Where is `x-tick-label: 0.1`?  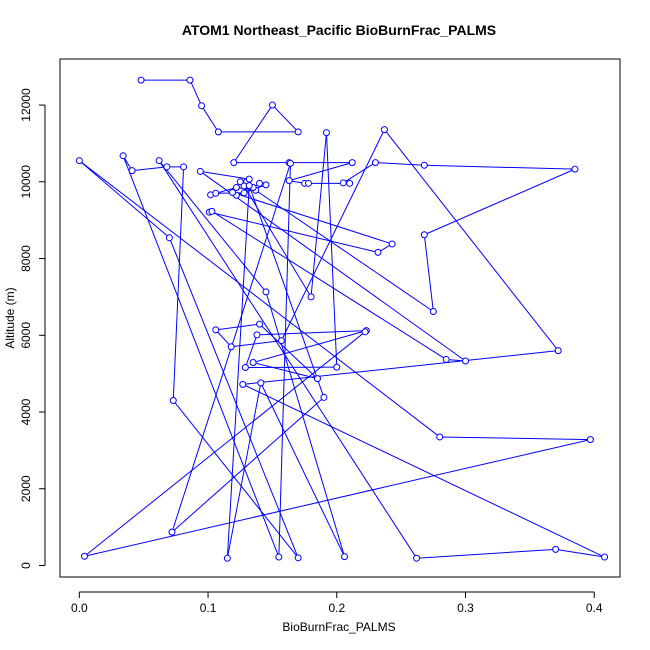
x-tick-label: 0.1 is located at coordinates (208, 608).